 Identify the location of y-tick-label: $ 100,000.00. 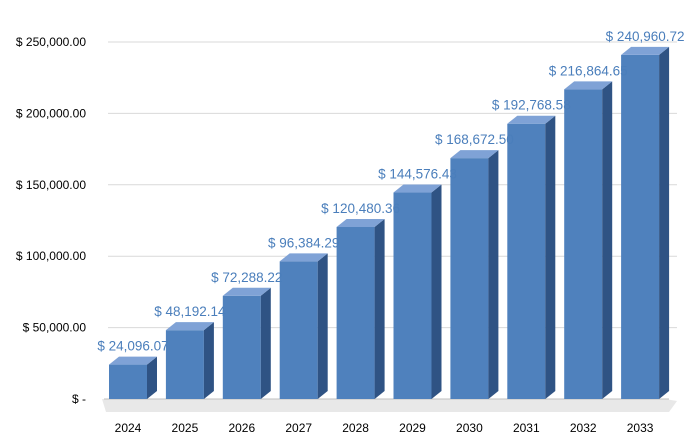
(51, 256).